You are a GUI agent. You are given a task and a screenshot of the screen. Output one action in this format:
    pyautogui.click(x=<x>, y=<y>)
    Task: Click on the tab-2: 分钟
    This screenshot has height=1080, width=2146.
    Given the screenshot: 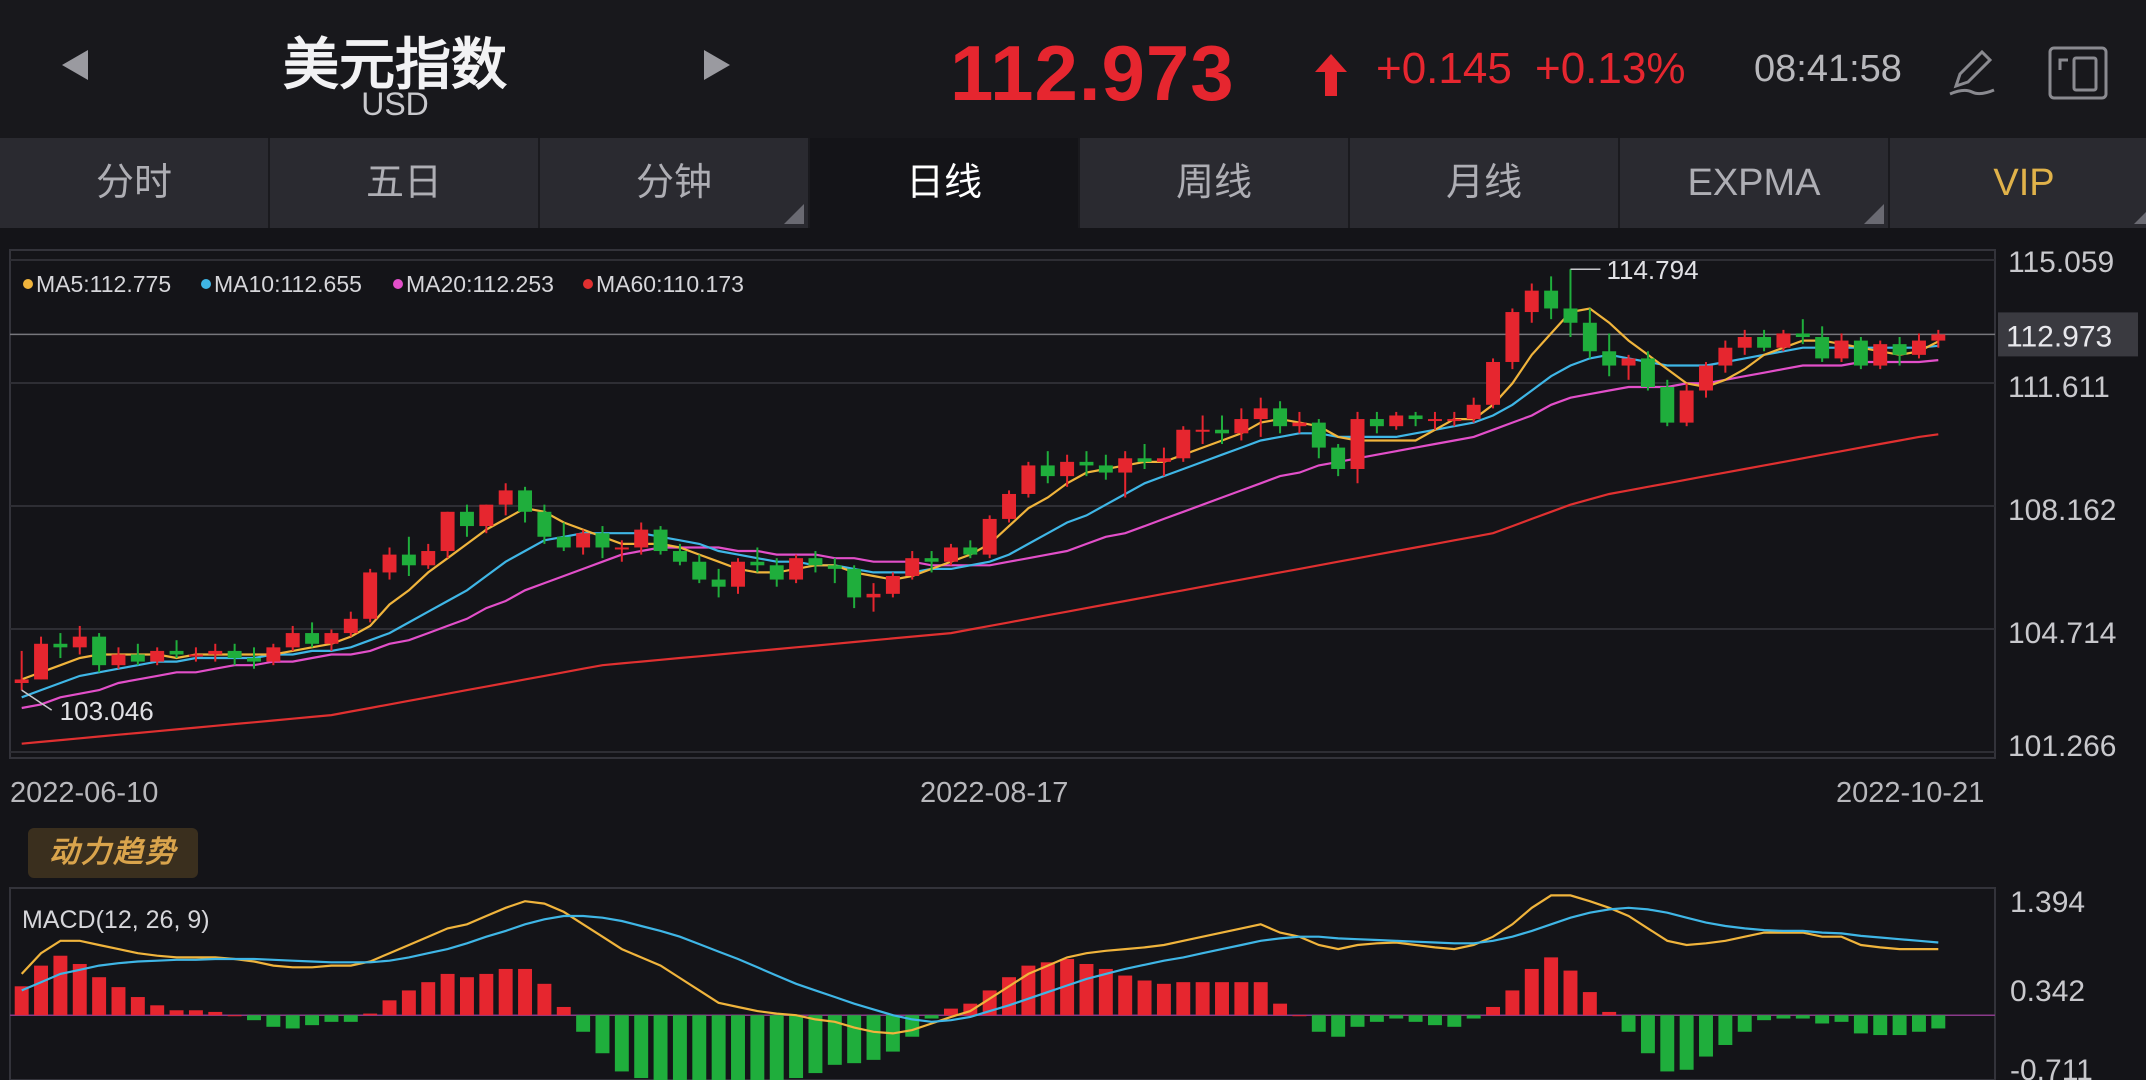 What is the action you would take?
    pyautogui.click(x=675, y=183)
    